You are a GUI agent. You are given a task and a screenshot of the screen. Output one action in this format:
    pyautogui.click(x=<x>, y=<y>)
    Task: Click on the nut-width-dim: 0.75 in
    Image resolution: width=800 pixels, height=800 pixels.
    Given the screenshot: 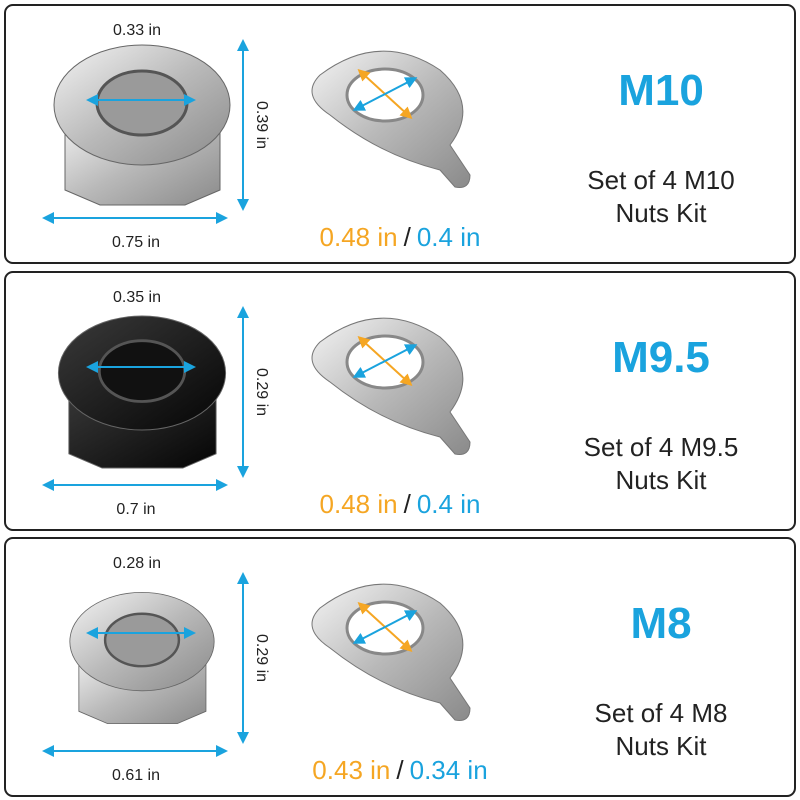 What is the action you would take?
    pyautogui.click(x=136, y=242)
    